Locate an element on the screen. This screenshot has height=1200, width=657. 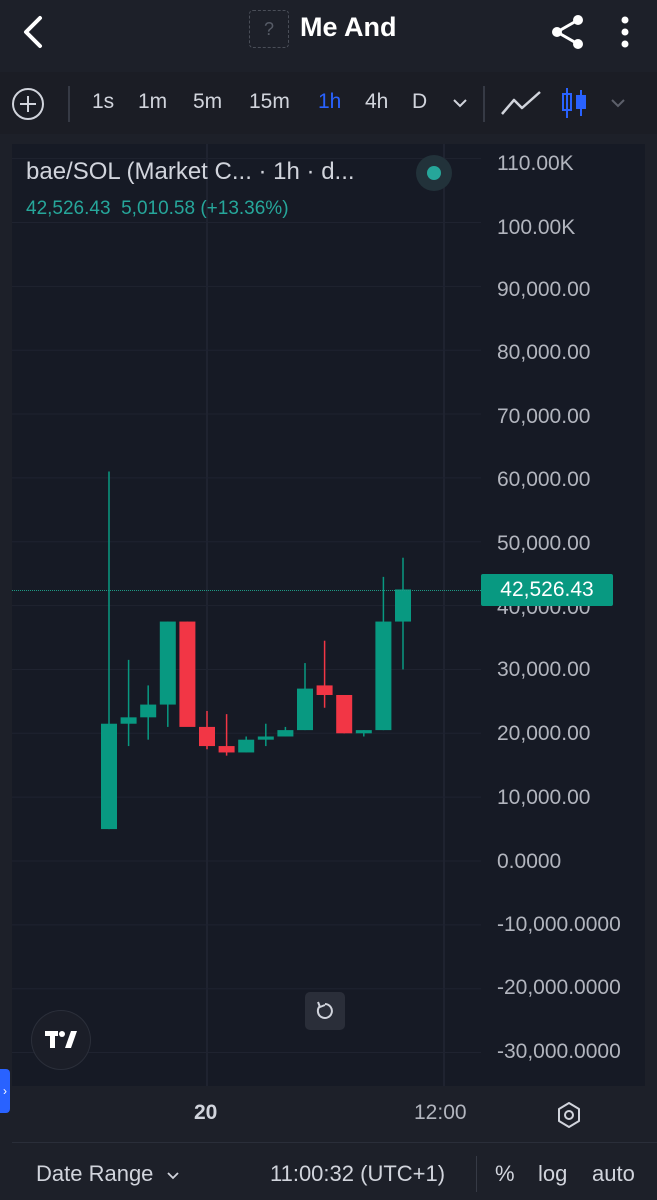
chevron-left-icon is located at coordinates (34, 32).